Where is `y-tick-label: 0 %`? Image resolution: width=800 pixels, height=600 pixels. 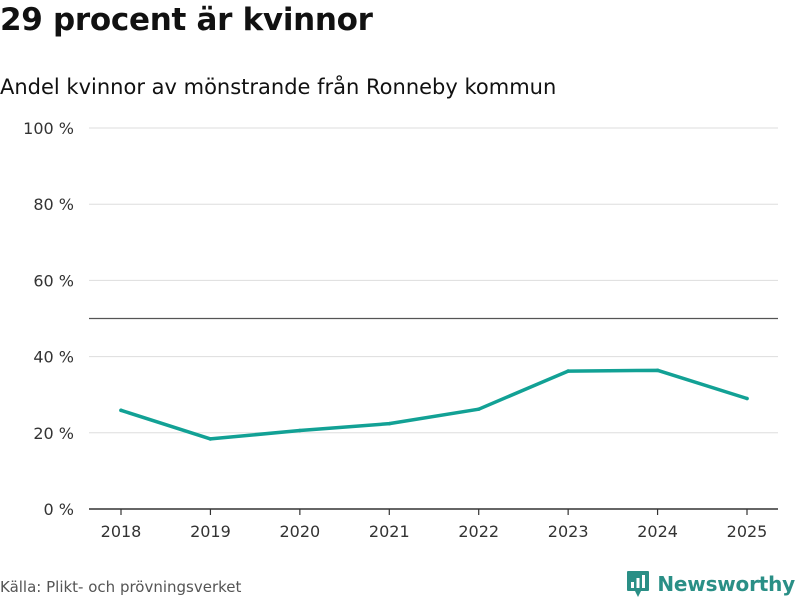
y-tick-label: 0 % is located at coordinates (59, 509).